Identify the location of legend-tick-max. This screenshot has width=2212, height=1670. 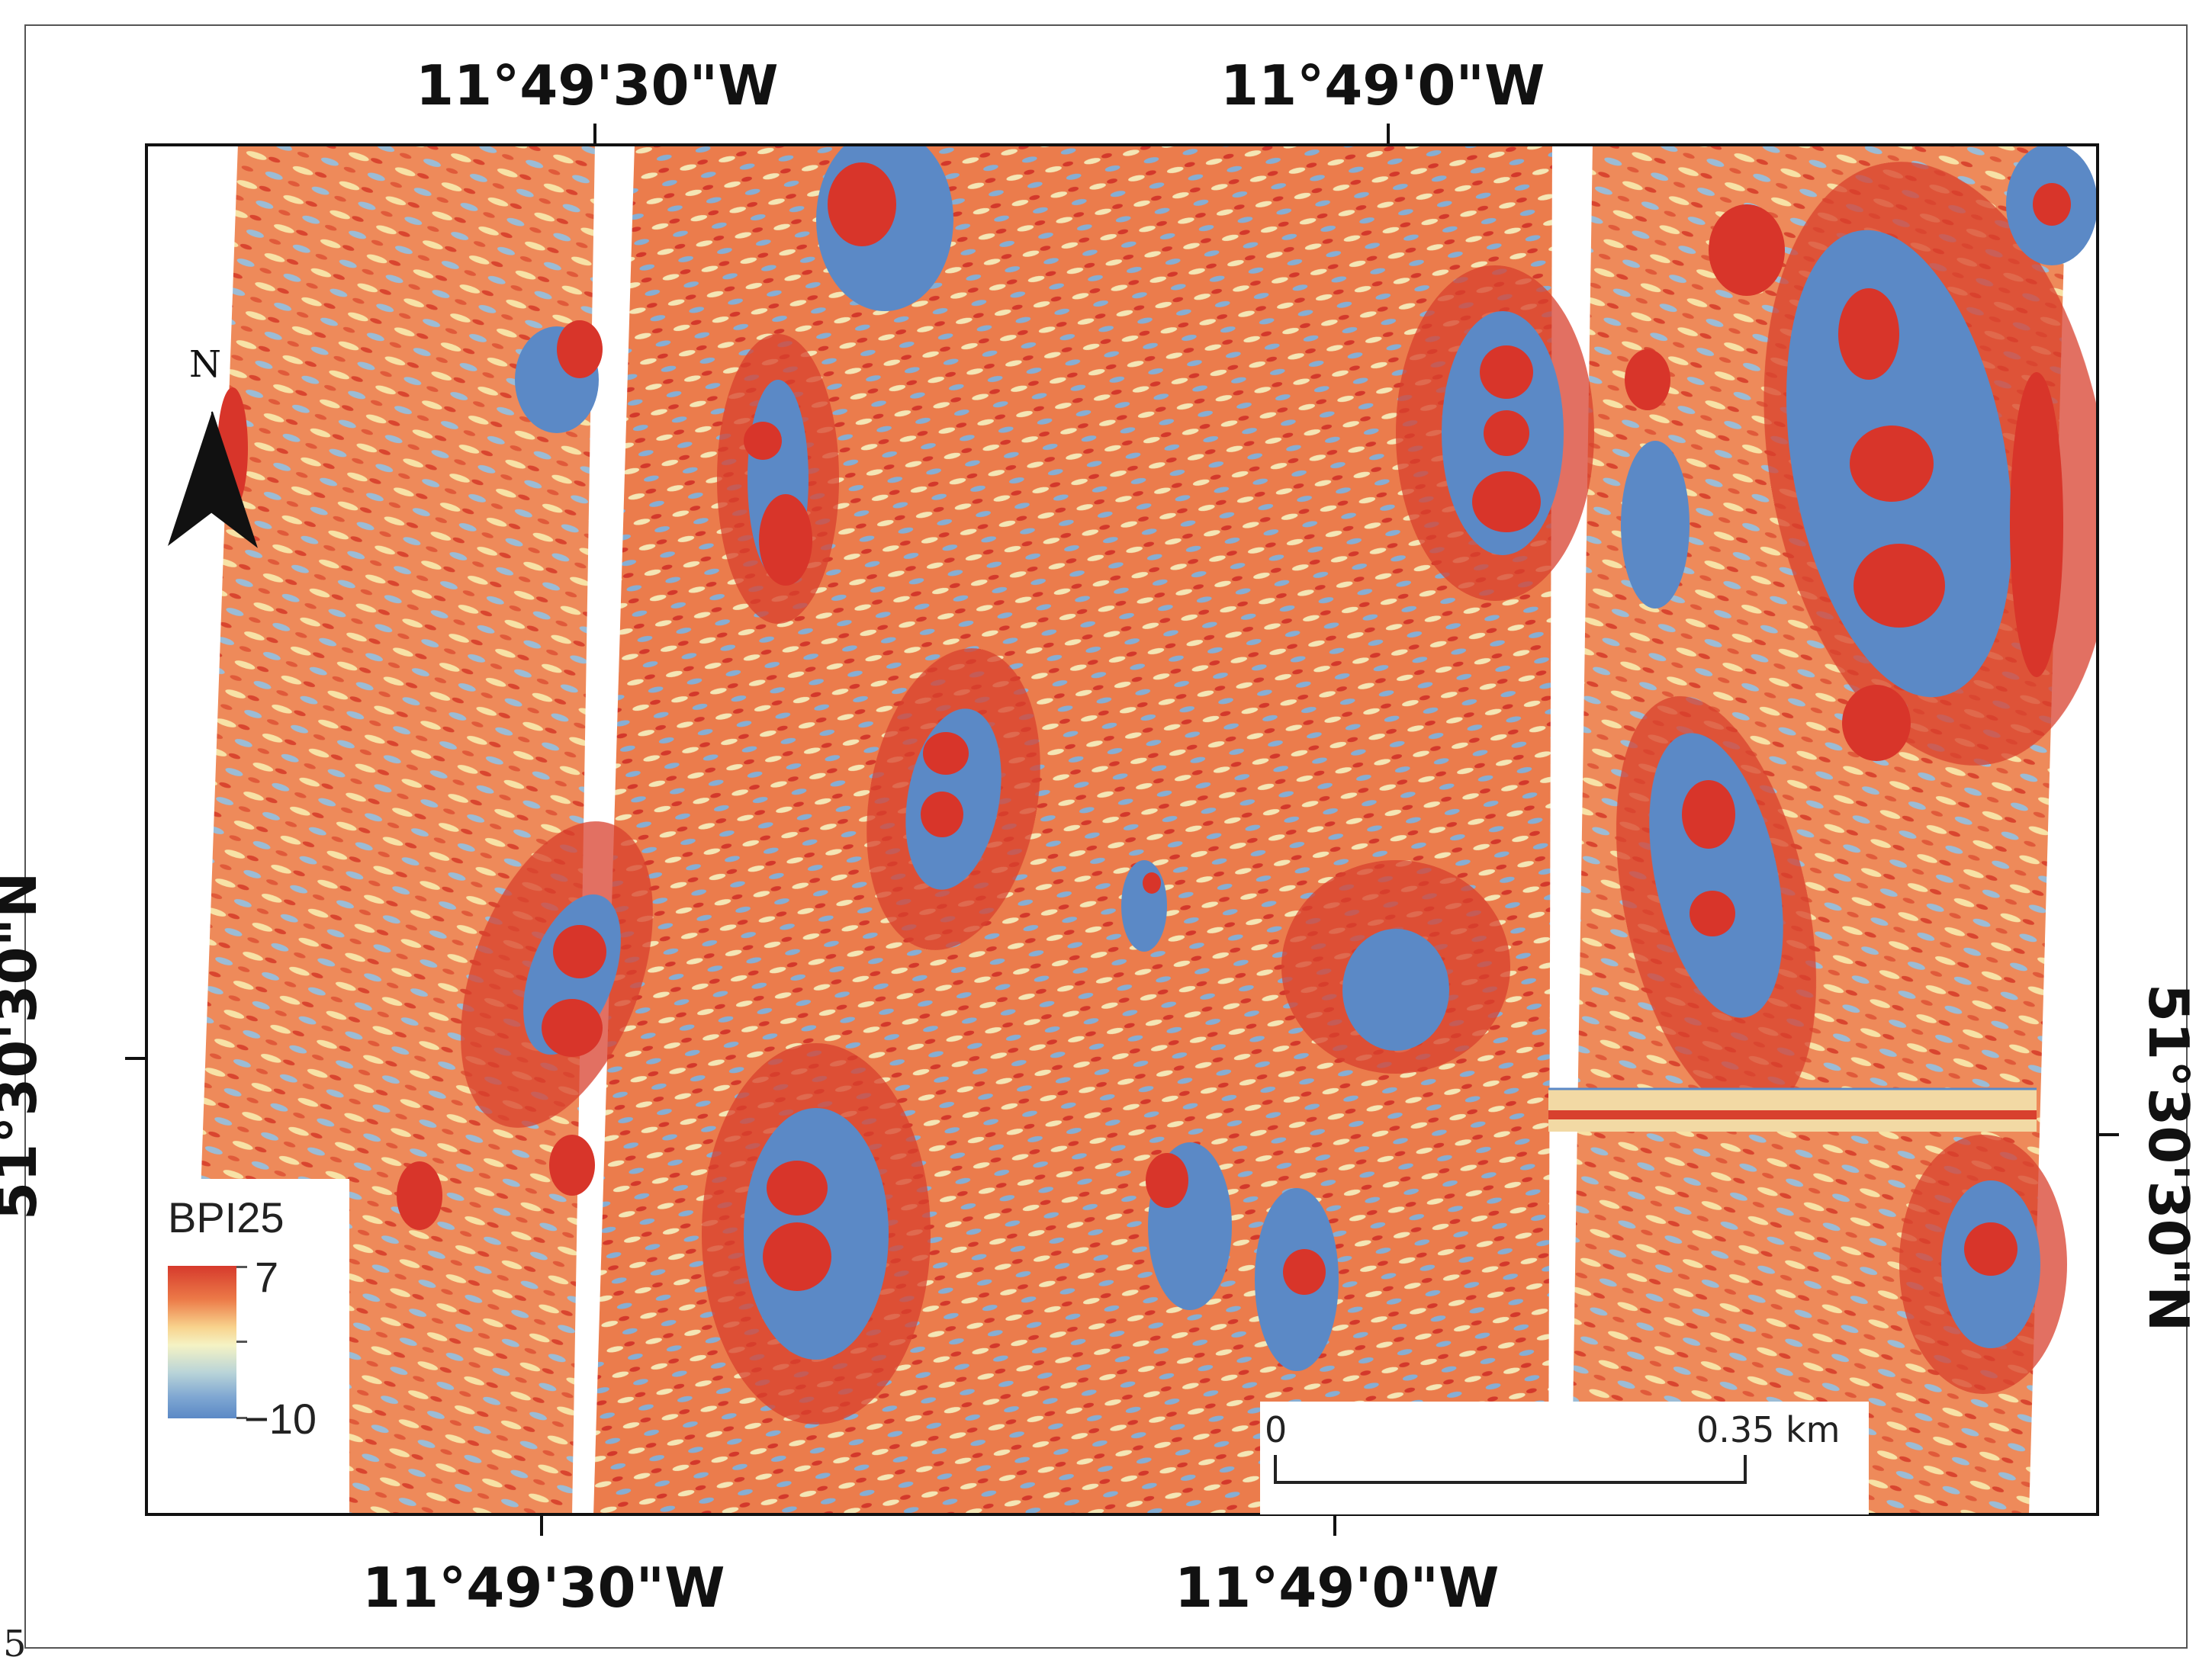
(241, 1267).